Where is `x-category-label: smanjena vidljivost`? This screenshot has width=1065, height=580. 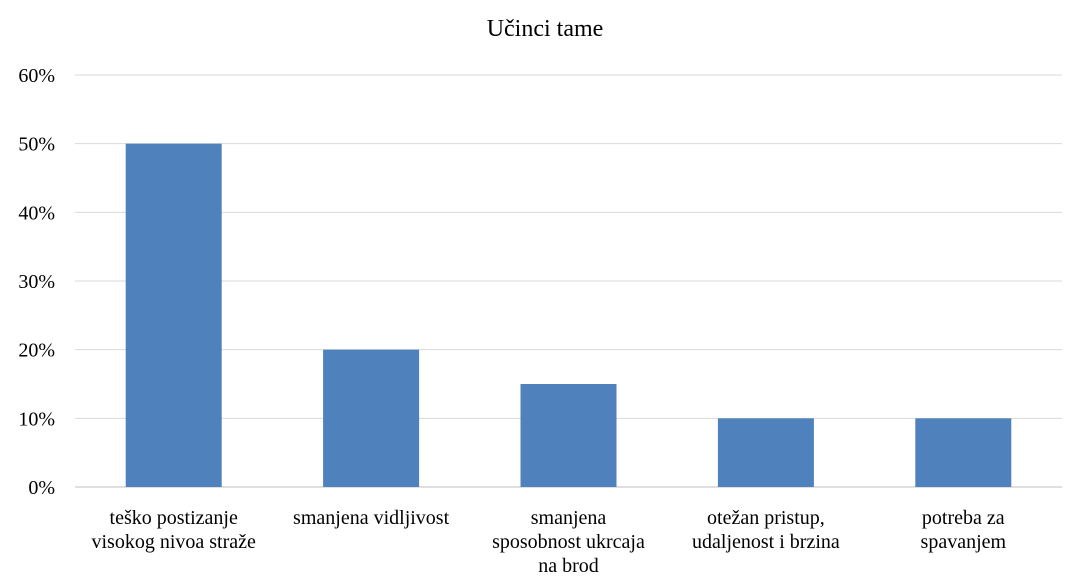
x-category-label: smanjena vidljivost is located at coordinates (371, 518).